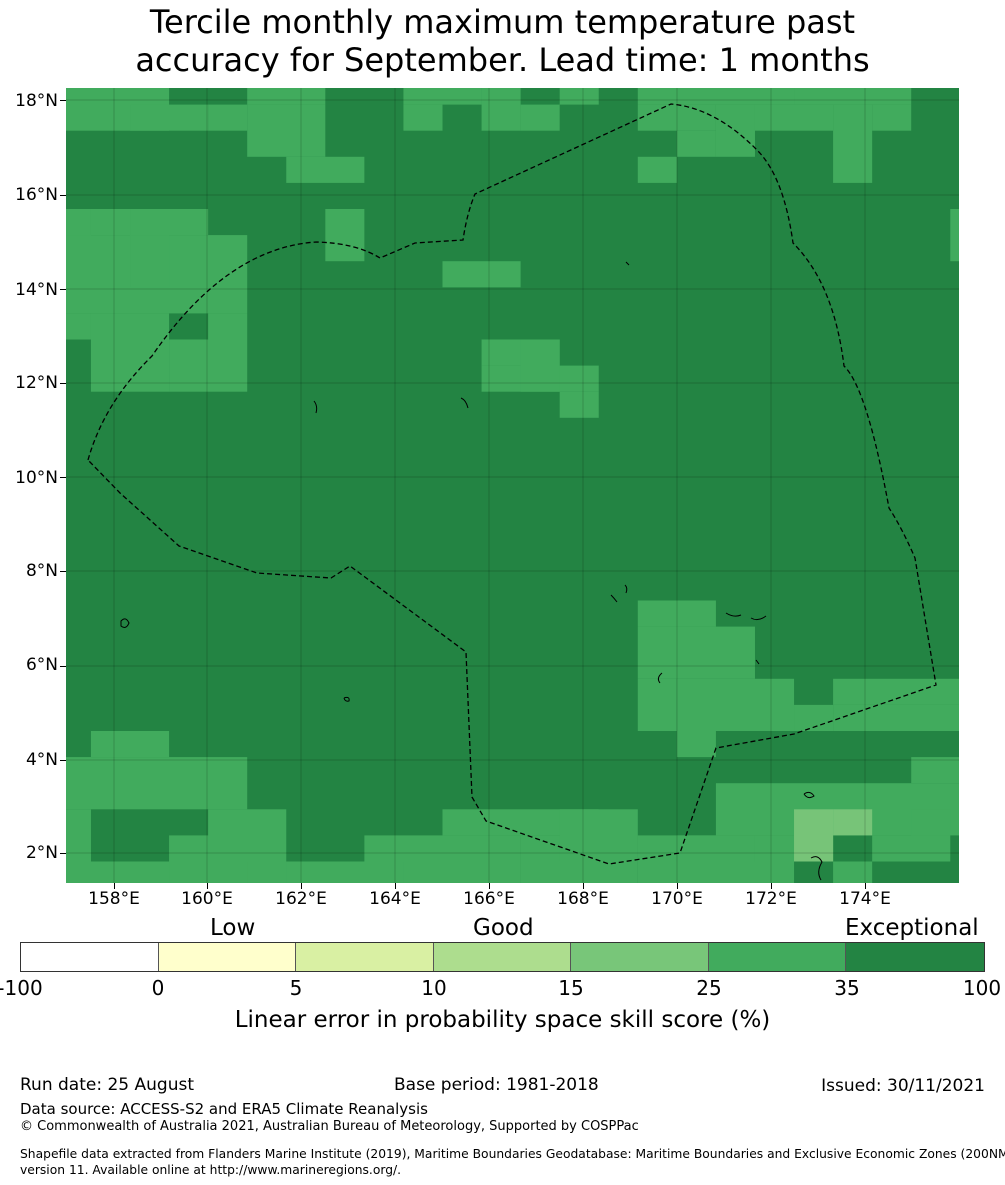  Describe the element at coordinates (489, 899) in the screenshot. I see `lon-label-166e: 166°E` at that location.